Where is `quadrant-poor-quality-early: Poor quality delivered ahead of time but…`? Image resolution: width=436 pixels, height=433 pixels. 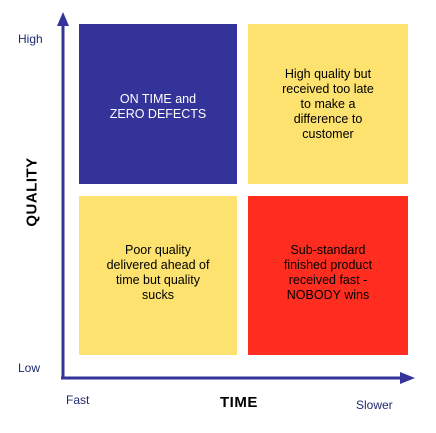 quadrant-poor-quality-early: Poor quality delivered ahead of time but… is located at coordinates (158, 275).